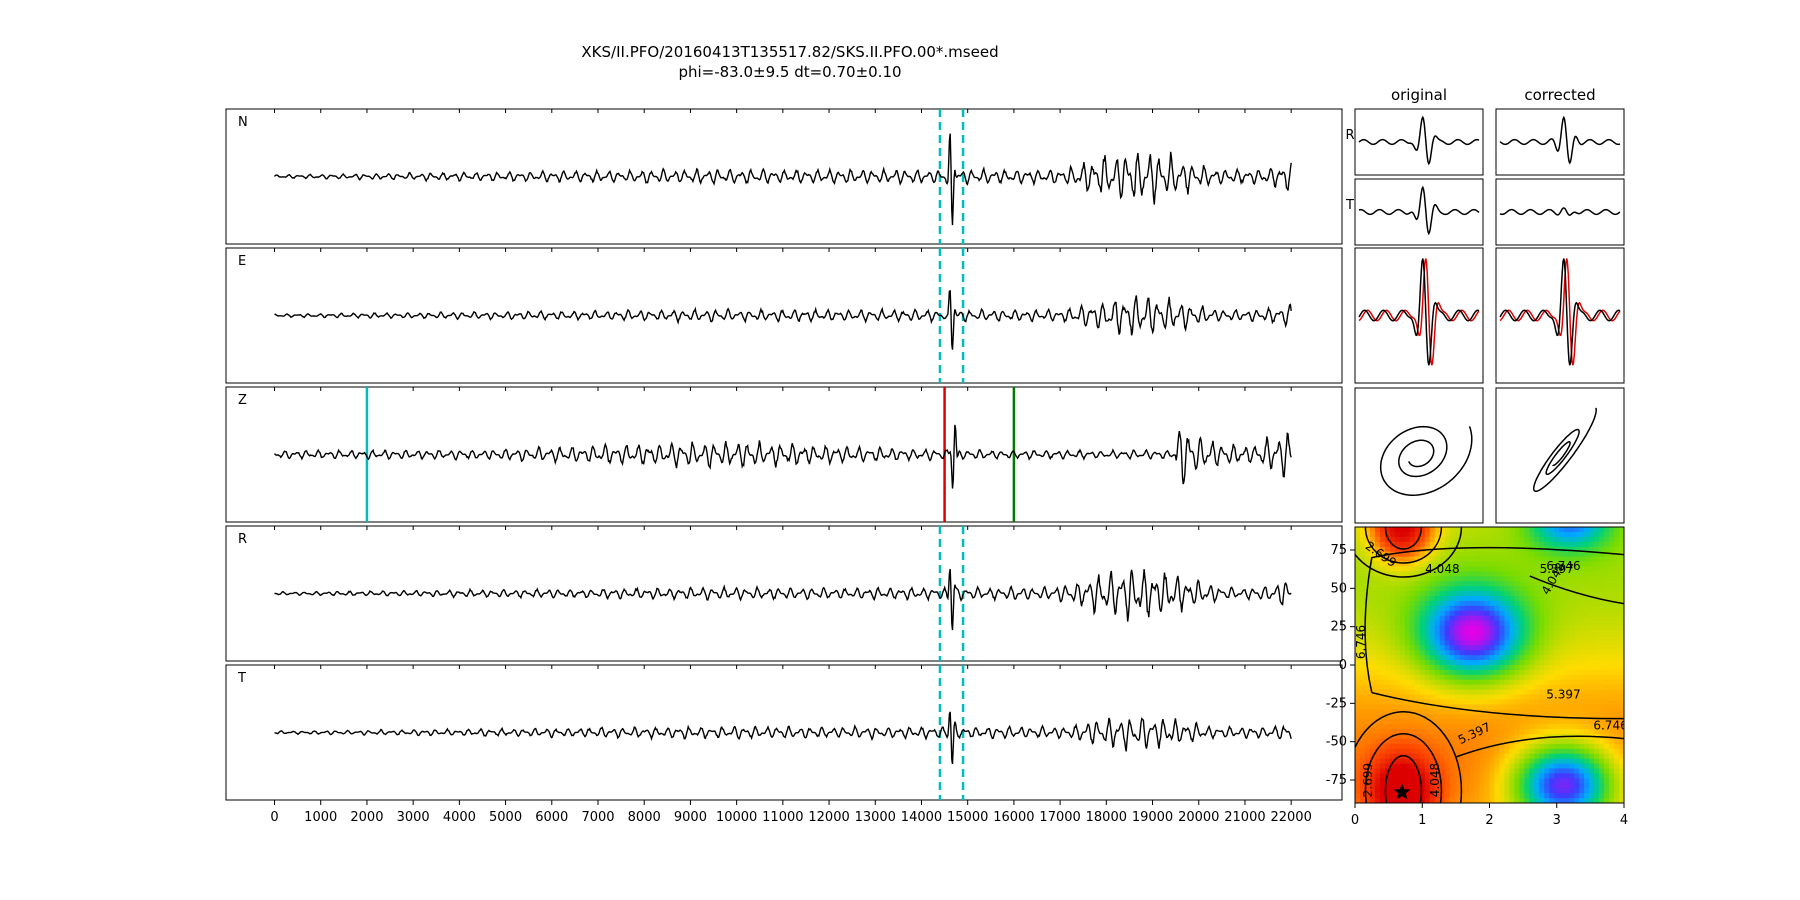 The image size is (1800, 900). I want to click on trace-panel-label: N, so click(243, 122).